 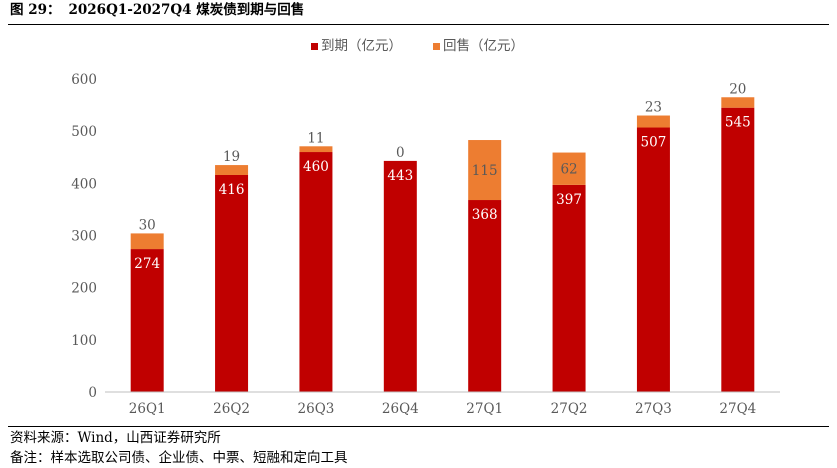 I want to click on x-tick-label: 27Q1, so click(x=484, y=409).